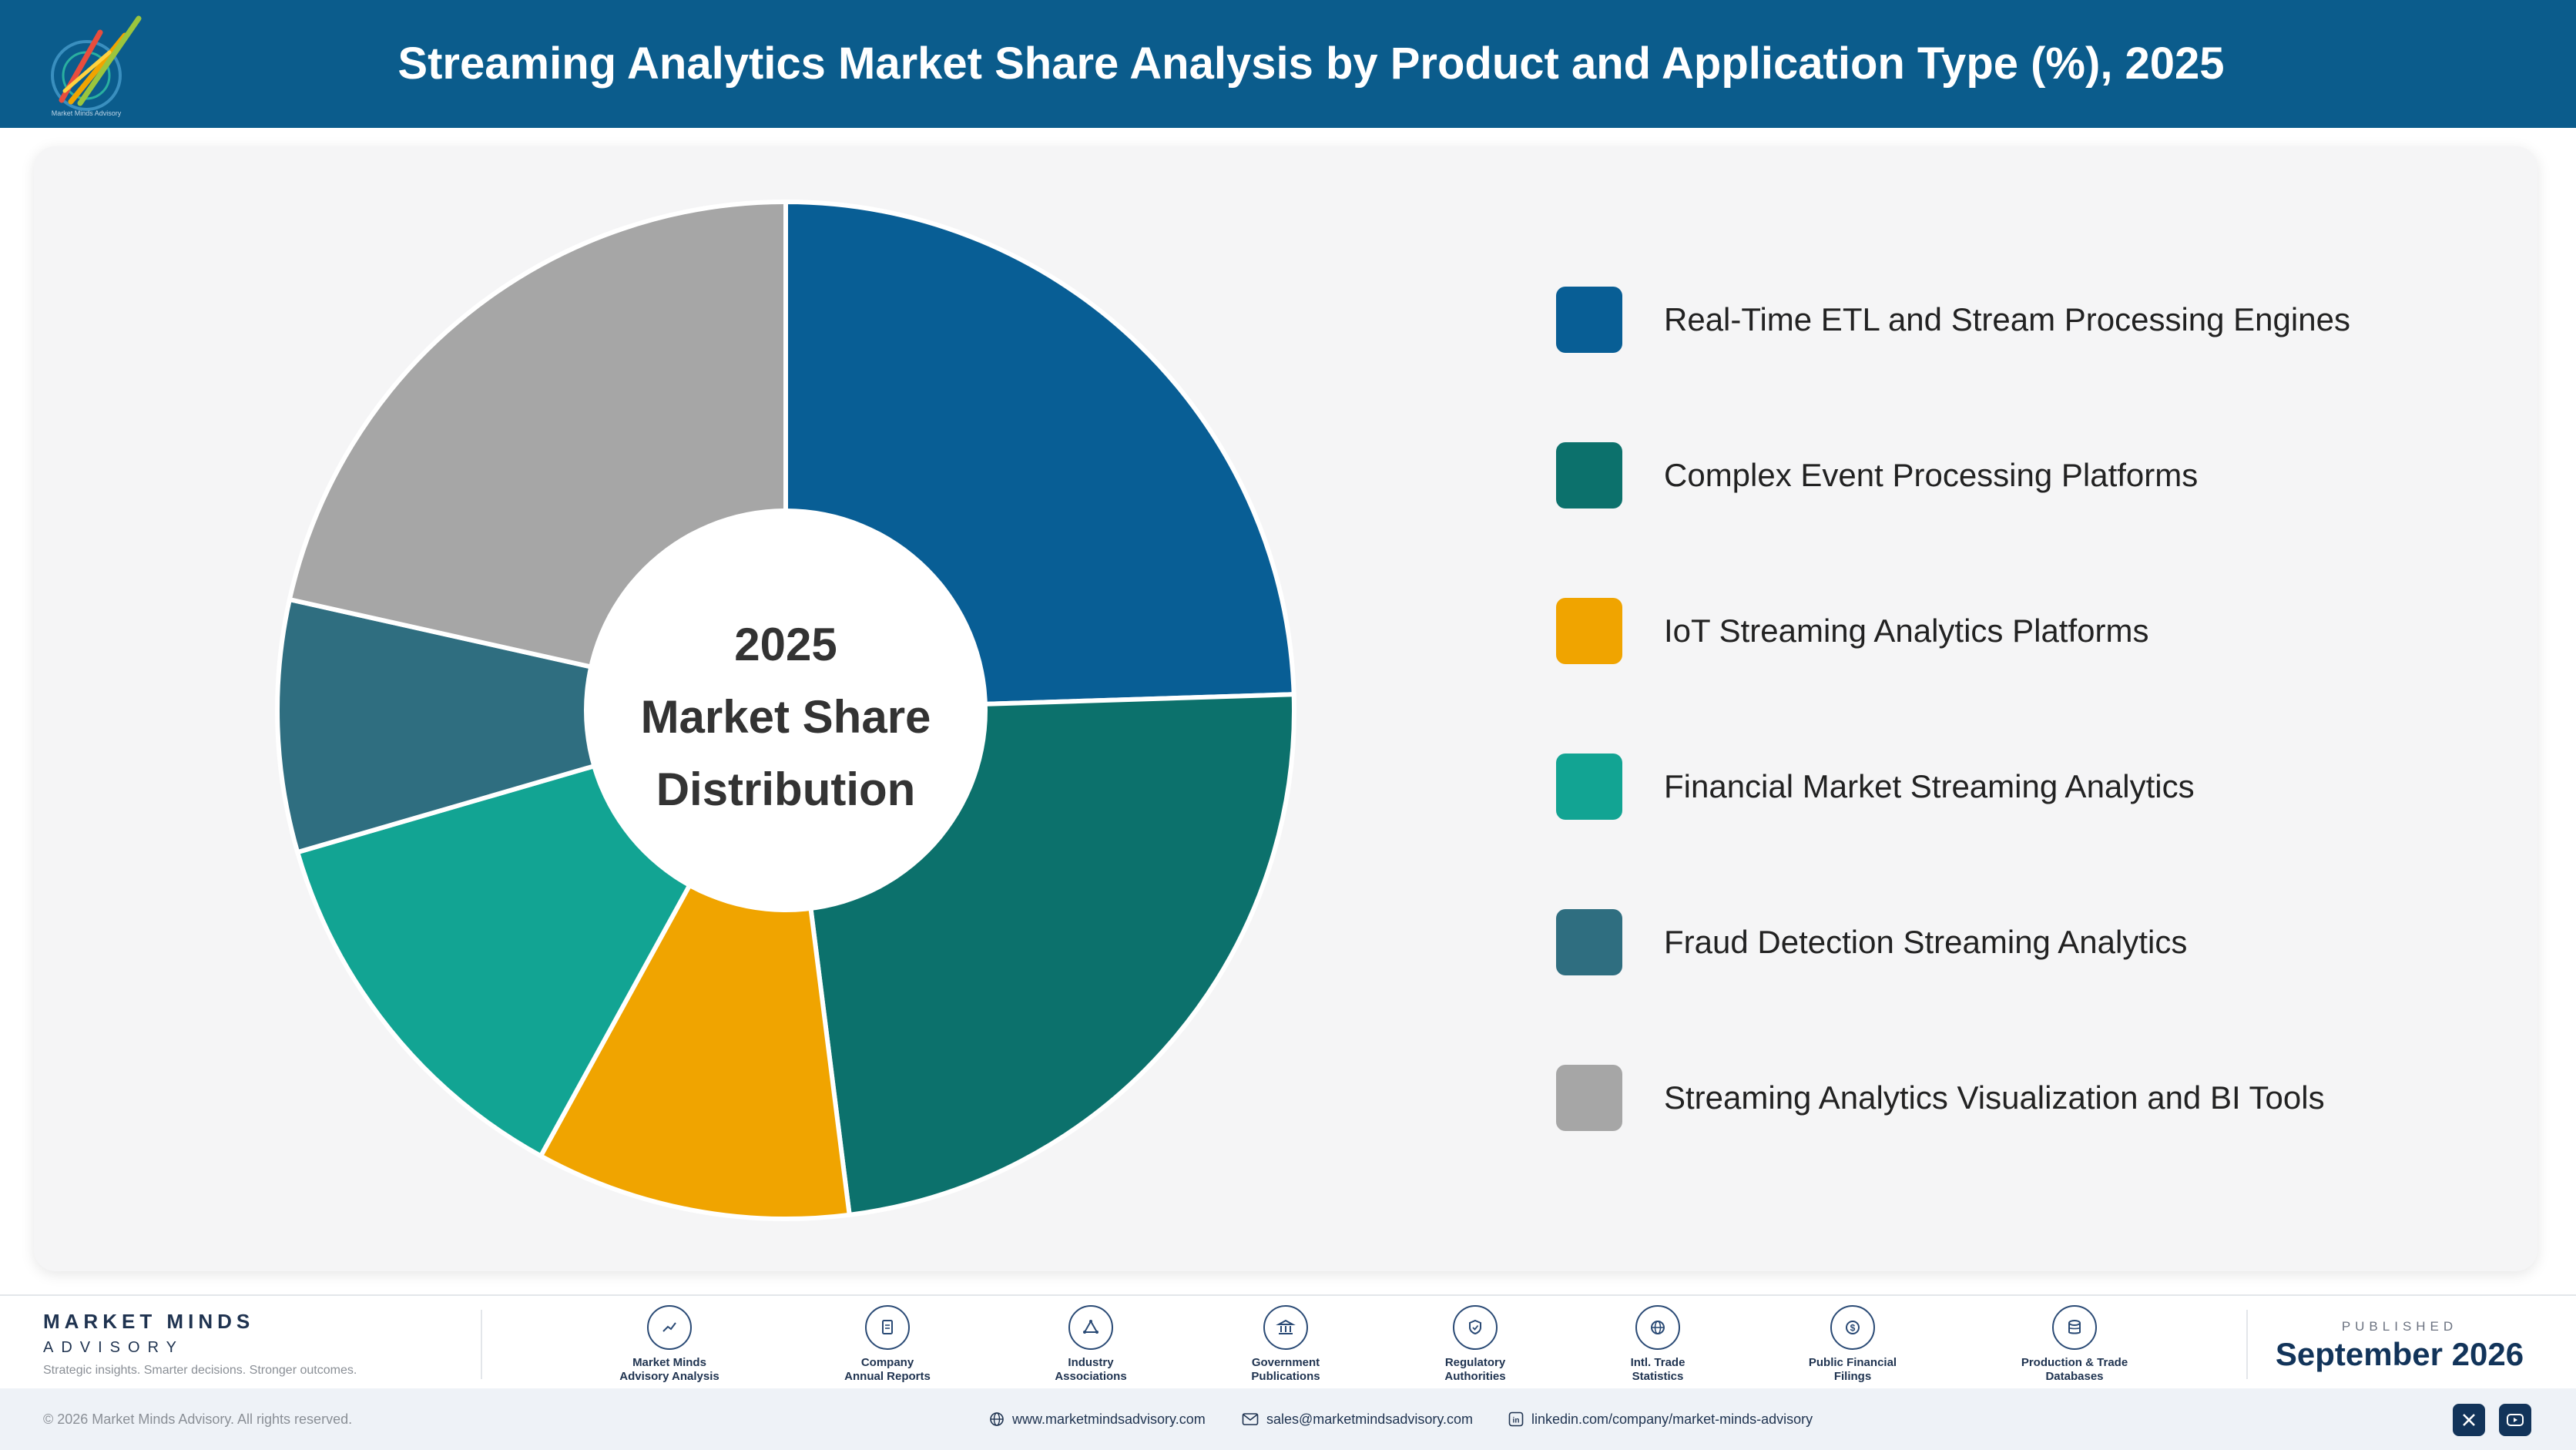  I want to click on source-item: Regulatory Authorities, so click(1475, 1344).